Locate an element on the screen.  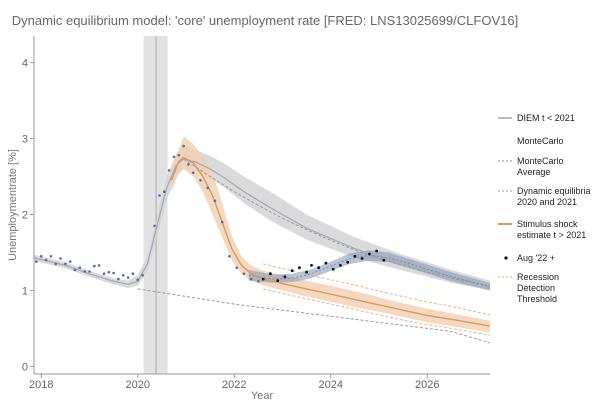
y-axis-label: Unemploymentrate [%] is located at coordinates (13, 205).